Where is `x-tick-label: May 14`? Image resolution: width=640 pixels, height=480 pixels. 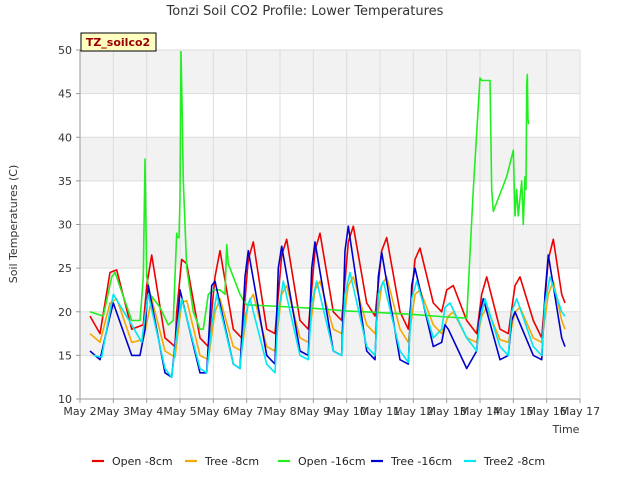 x-tick-label: May 14 is located at coordinates (480, 411).